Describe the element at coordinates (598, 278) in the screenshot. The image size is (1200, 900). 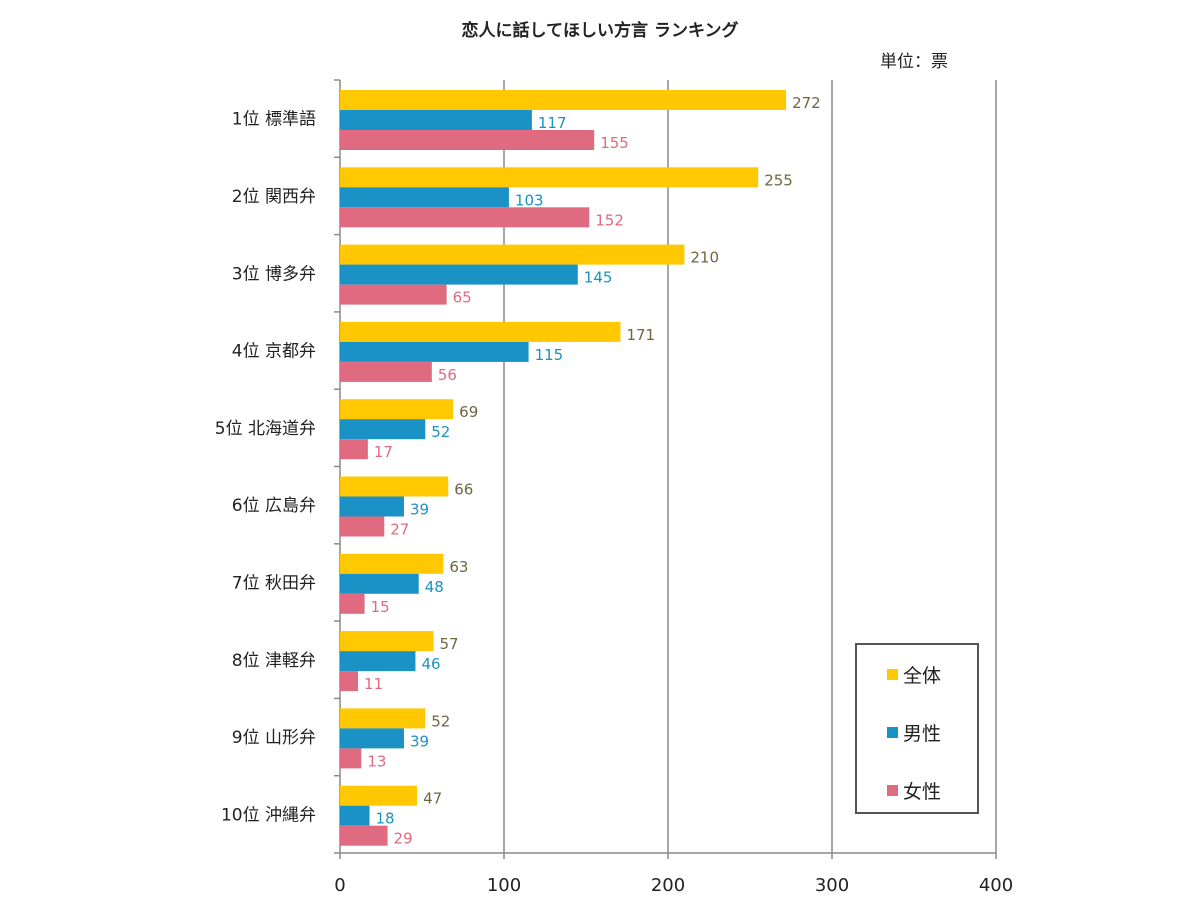
I see `data-label: 145` at that location.